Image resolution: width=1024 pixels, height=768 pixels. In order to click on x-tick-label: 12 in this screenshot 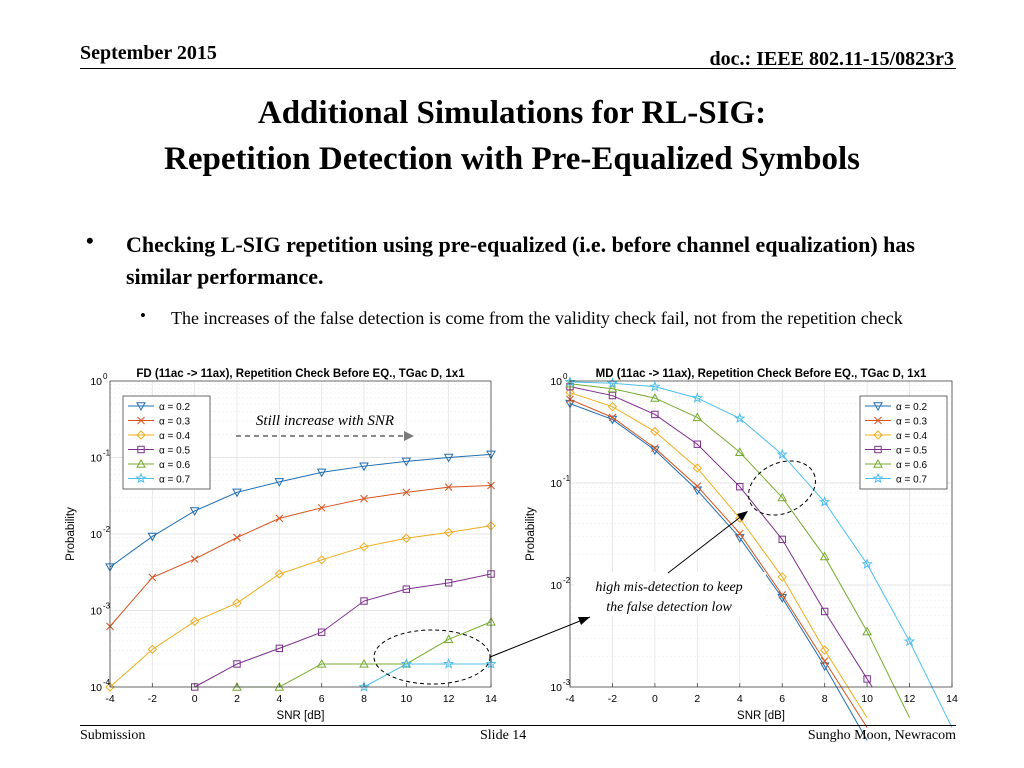, I will do `click(449, 699)`.